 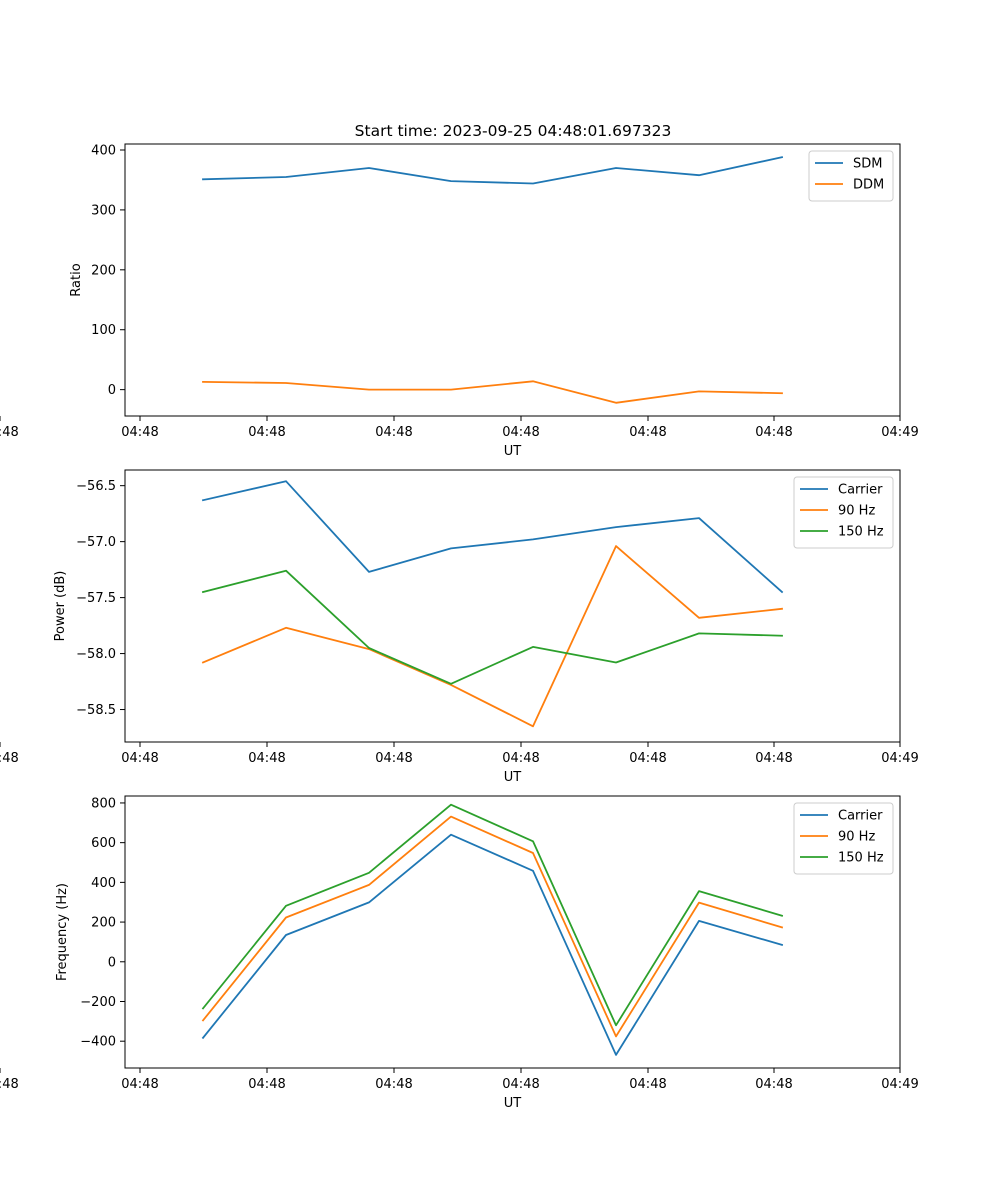 I want to click on power-x-axis-label: UT, so click(x=513, y=777).